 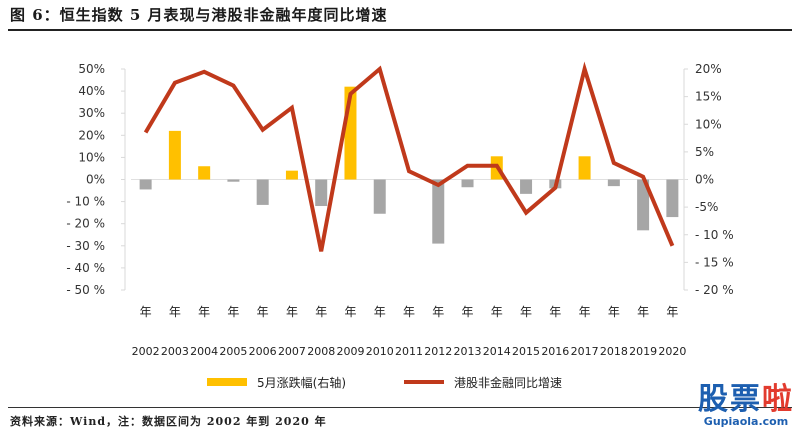 What do you see at coordinates (292, 351) in the screenshot?
I see `category-label: 2007` at bounding box center [292, 351].